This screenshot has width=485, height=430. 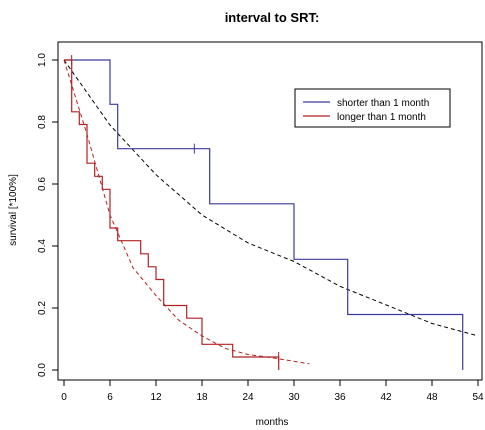 I want to click on x-axis-label: months, so click(x=272, y=422).